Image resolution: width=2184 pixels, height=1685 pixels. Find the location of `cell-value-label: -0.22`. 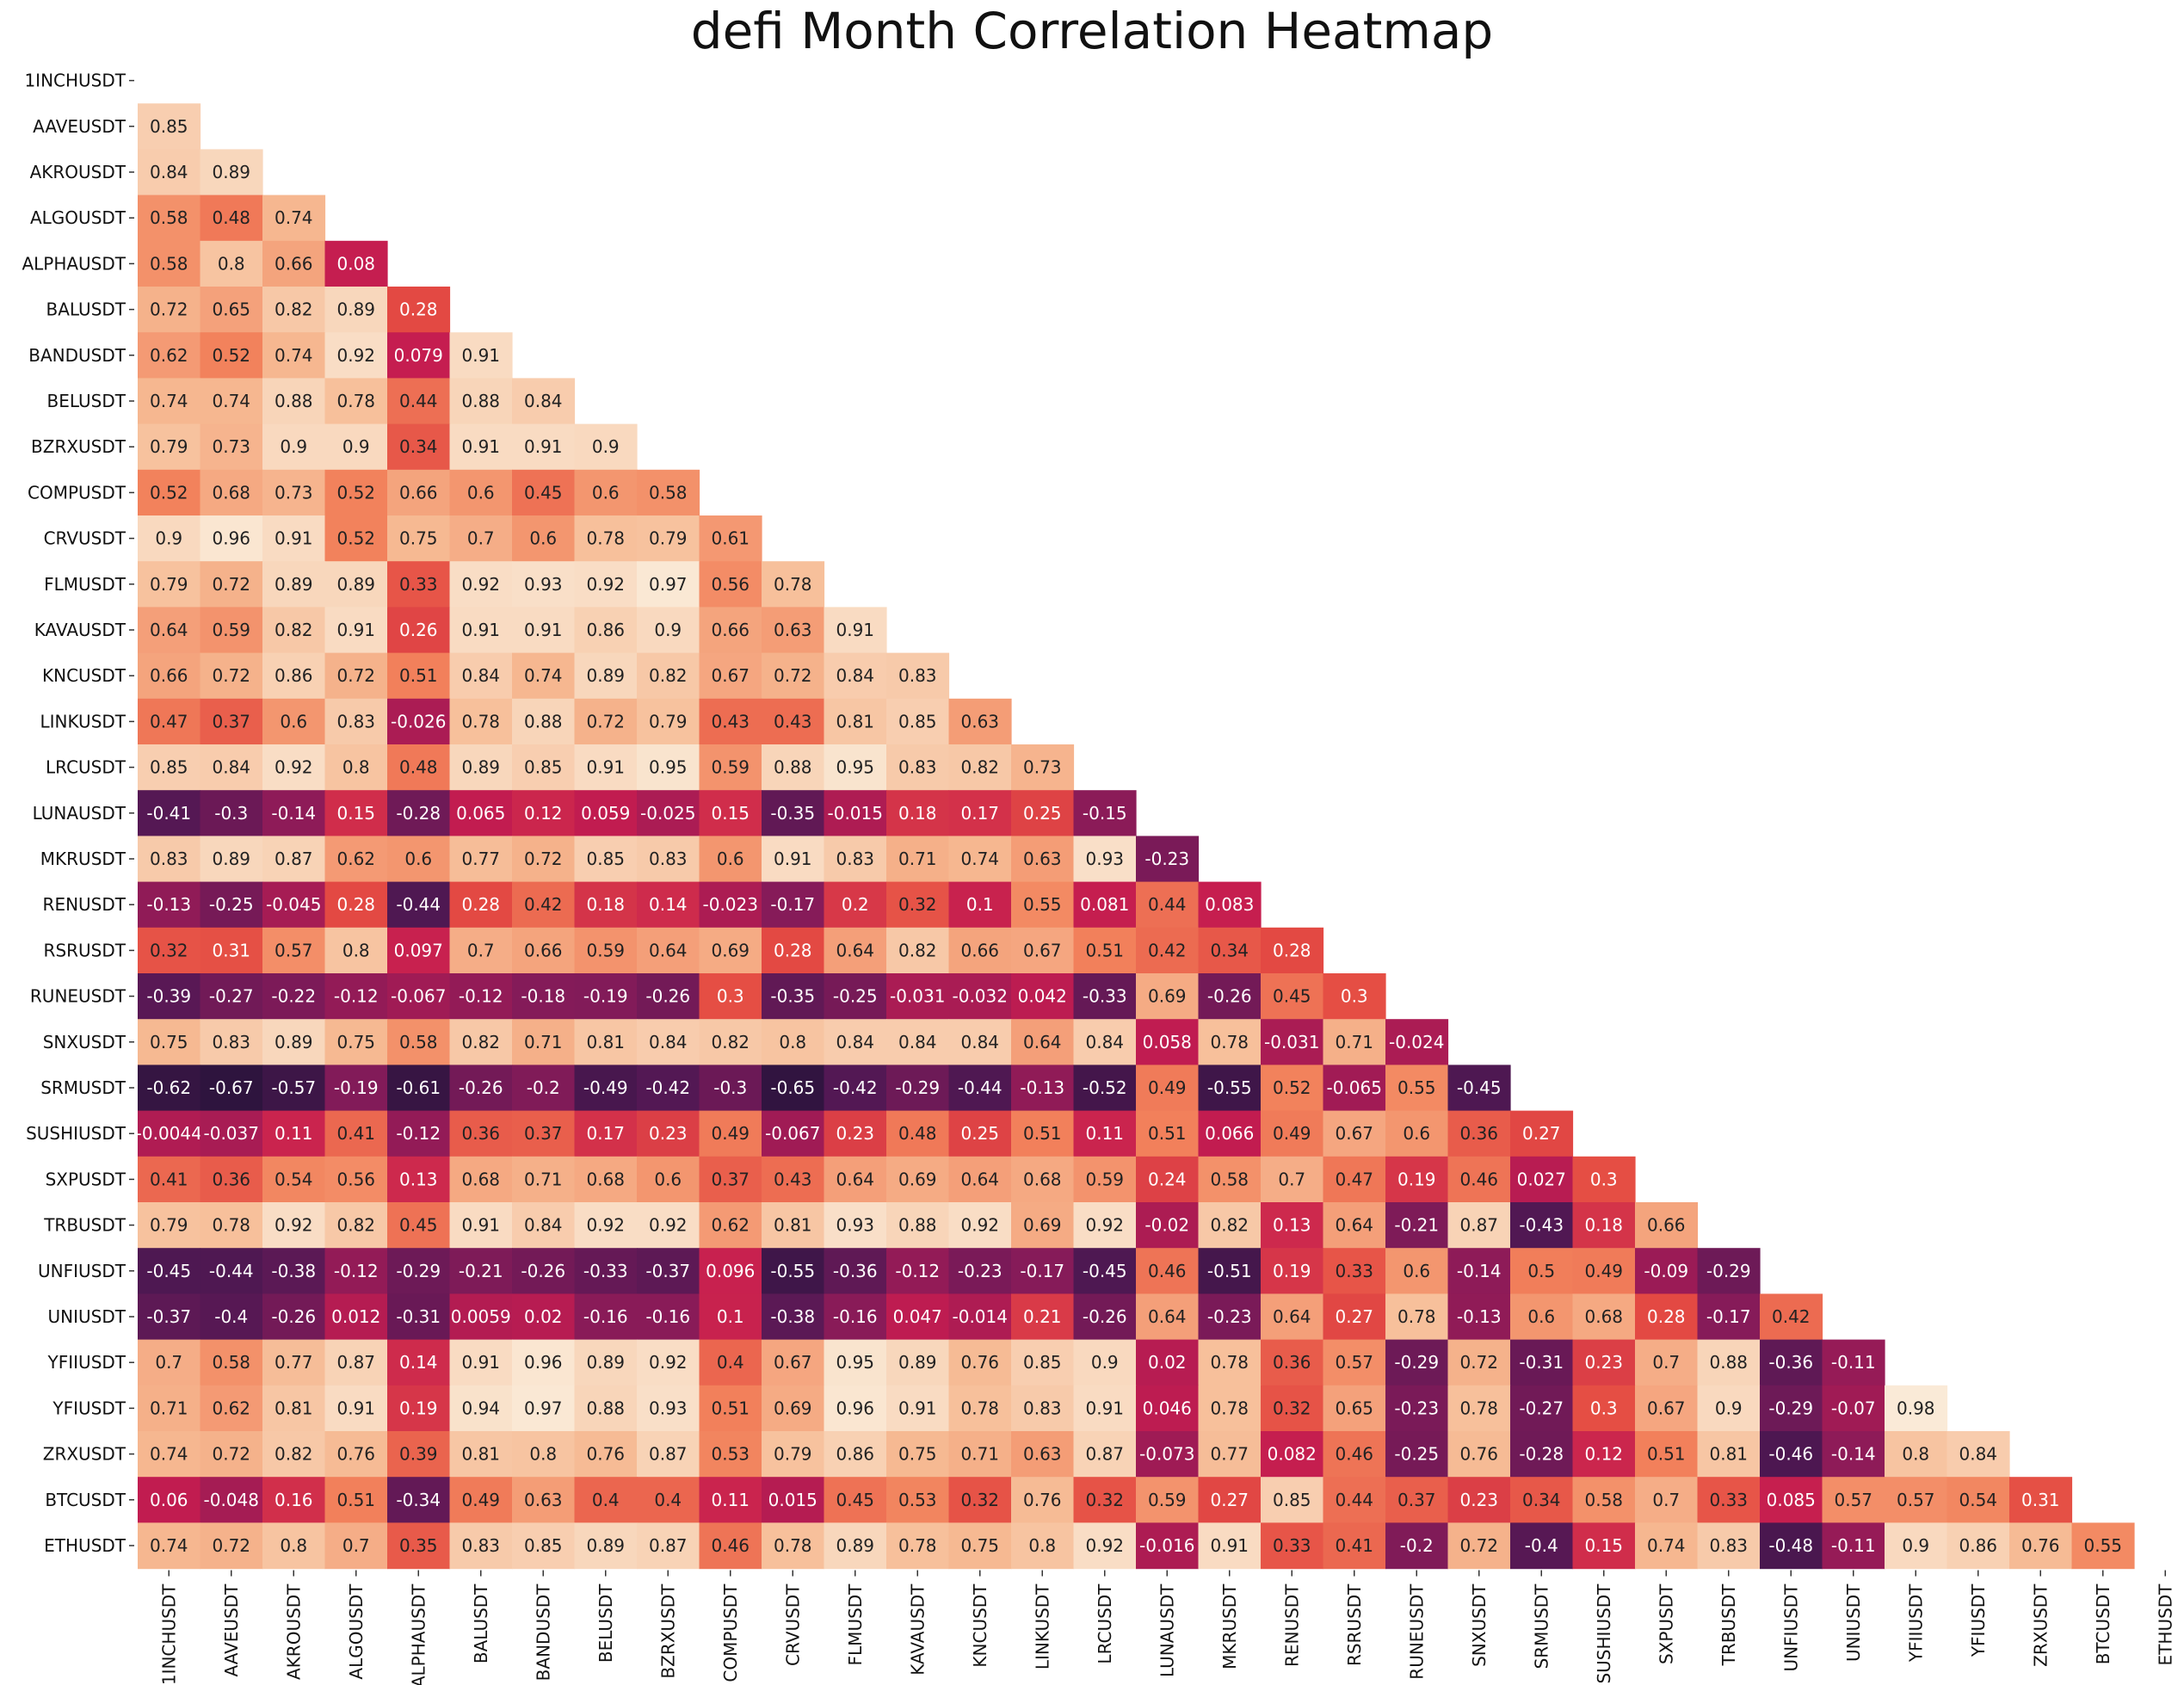

cell-value-label: -0.22 is located at coordinates (293, 997).